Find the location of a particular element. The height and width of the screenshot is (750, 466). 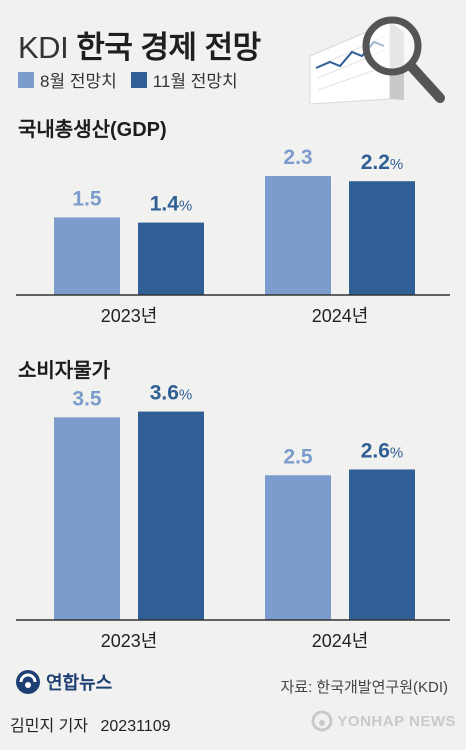

reporter-name: 김민지 기자 is located at coordinates (49, 726).